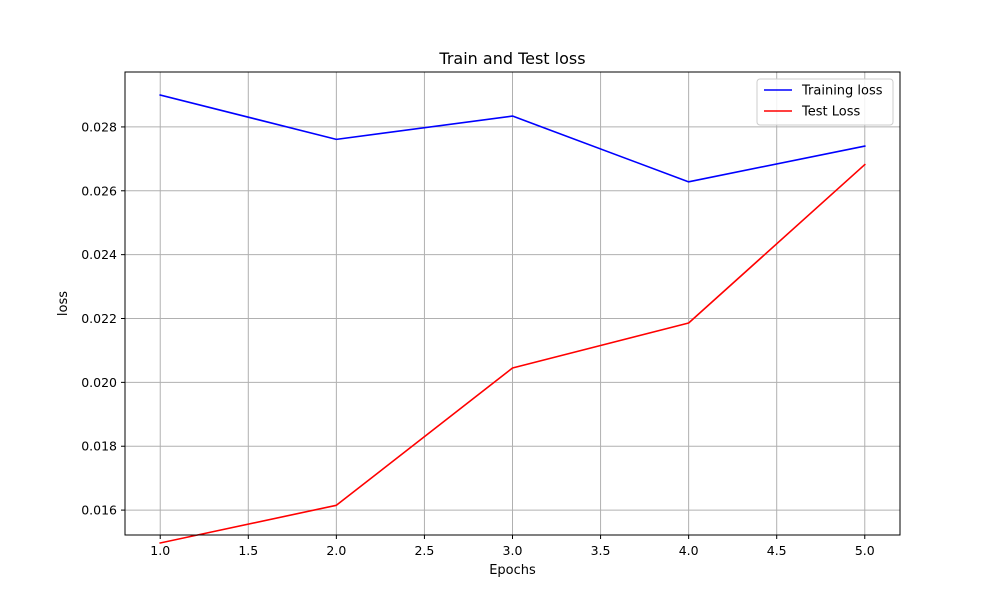  I want to click on y-axis-label: loss, so click(63, 303).